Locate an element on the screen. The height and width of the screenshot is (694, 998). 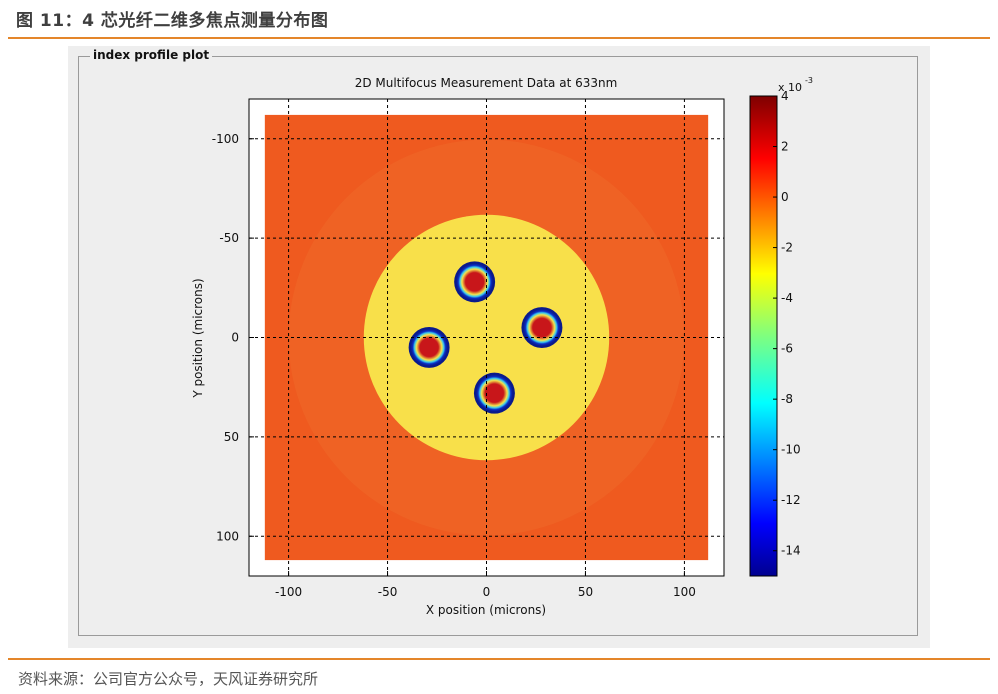
colorbar-tick-label: 0 is located at coordinates (785, 197).